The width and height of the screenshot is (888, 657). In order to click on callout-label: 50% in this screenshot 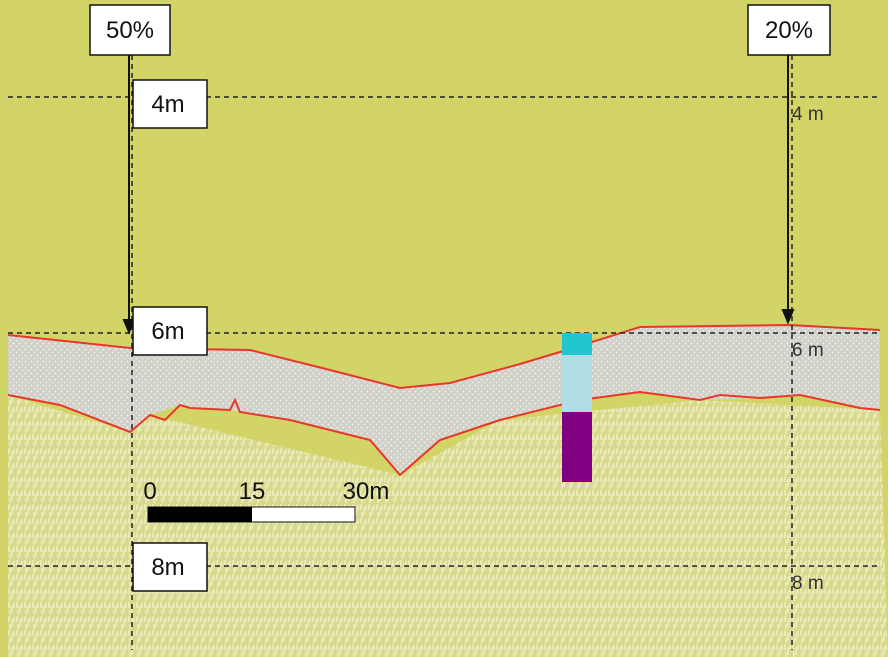, I will do `click(130, 30)`.